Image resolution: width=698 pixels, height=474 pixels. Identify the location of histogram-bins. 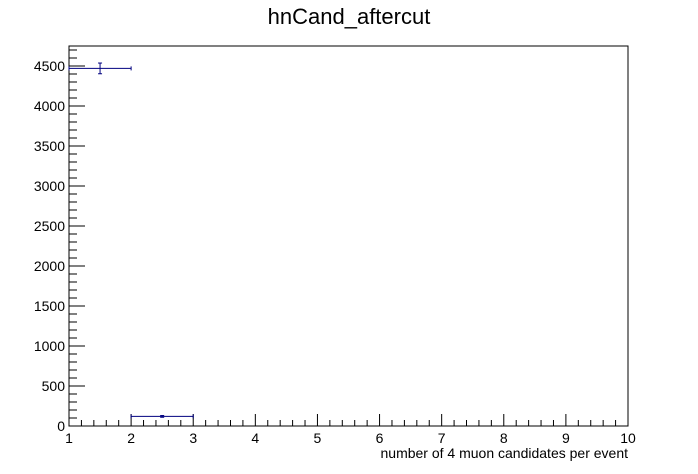
(131, 240).